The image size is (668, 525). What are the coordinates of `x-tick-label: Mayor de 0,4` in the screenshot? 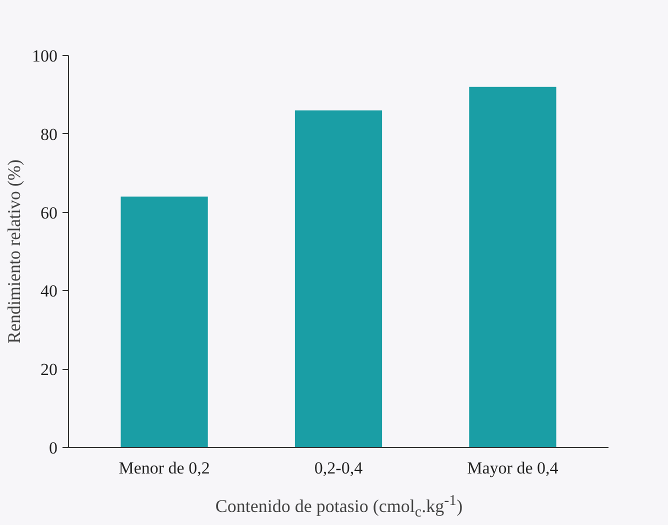 It's located at (513, 468).